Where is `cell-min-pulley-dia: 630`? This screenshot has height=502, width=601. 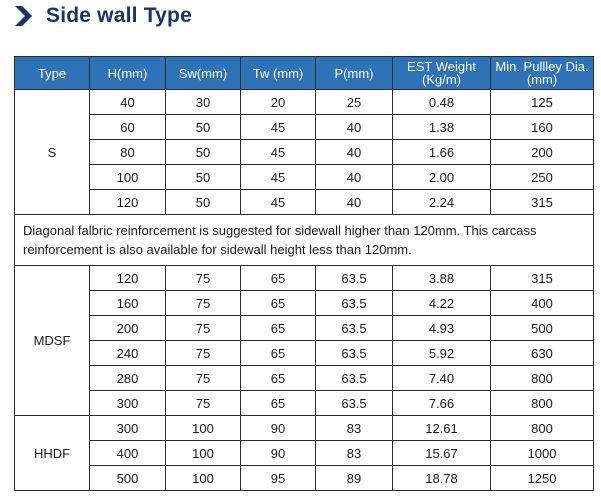 cell-min-pulley-dia: 630 is located at coordinates (542, 353).